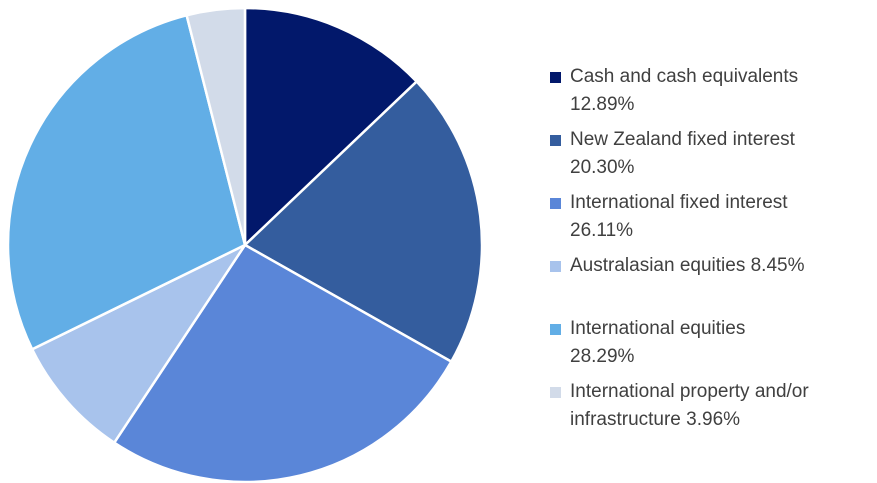 The image size is (877, 483). Describe the element at coordinates (602, 167) in the screenshot. I see `value-label: 20.30%` at that location.